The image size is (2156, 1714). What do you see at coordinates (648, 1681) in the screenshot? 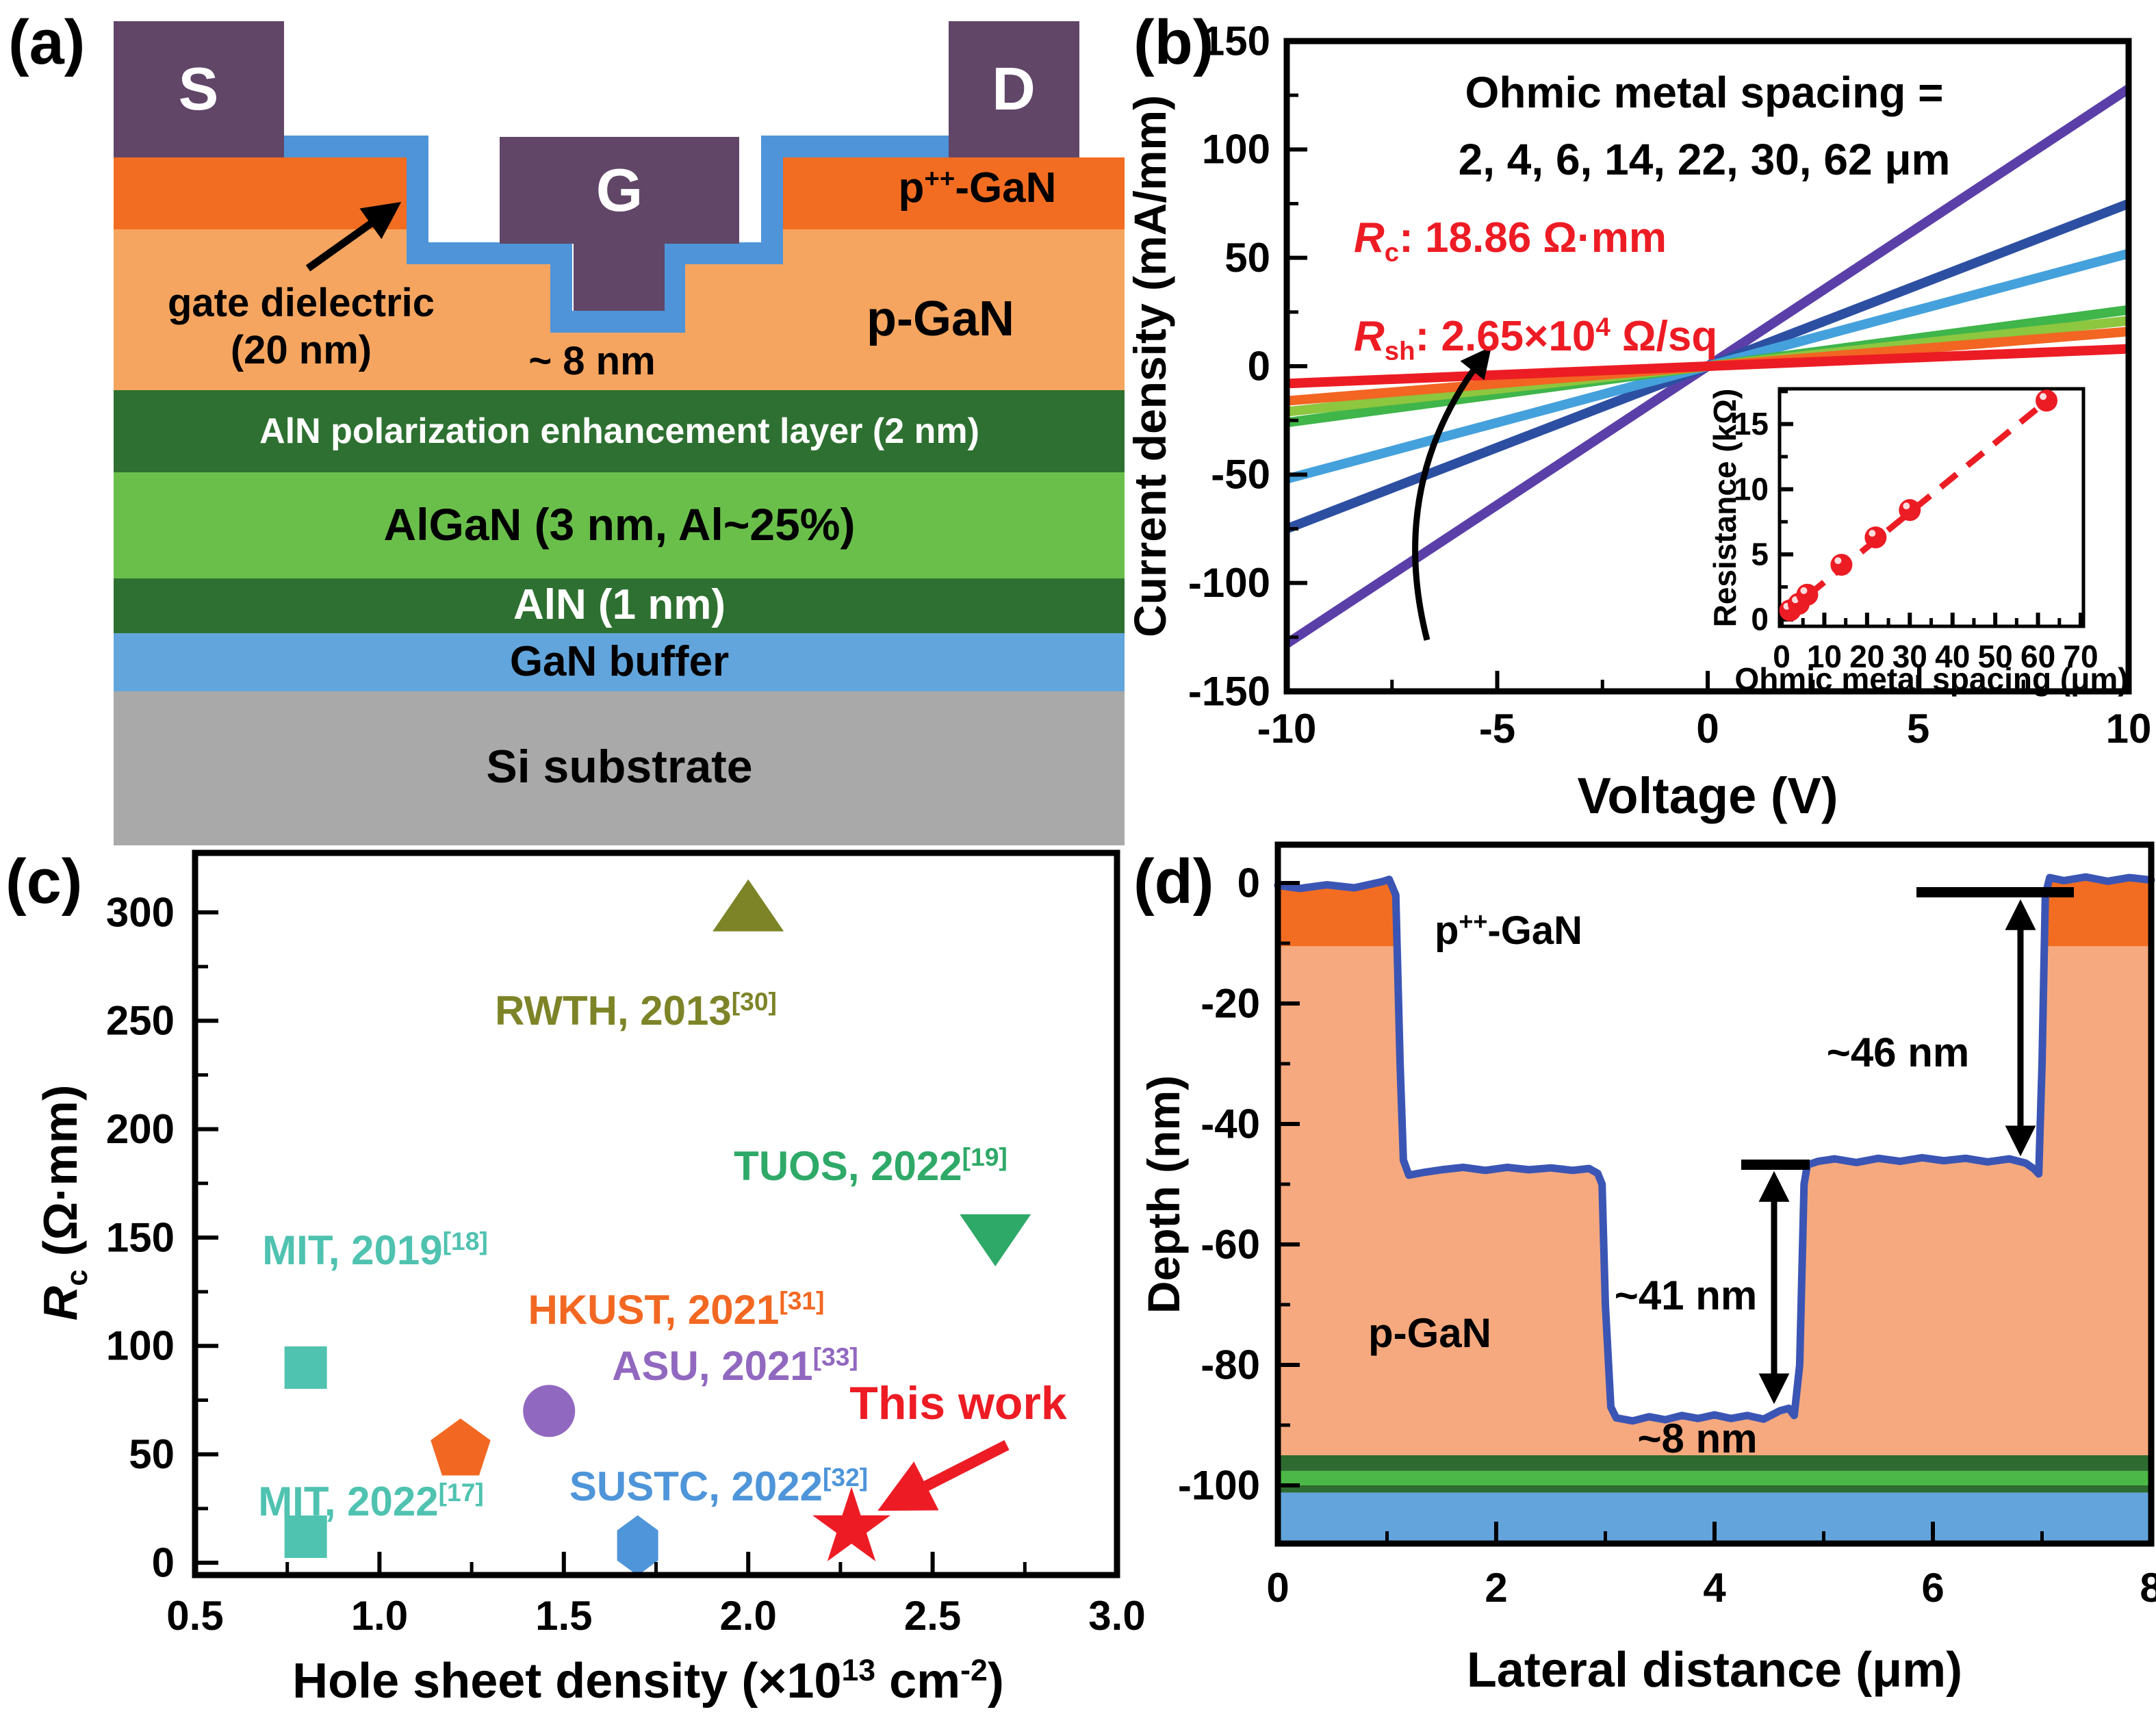
I see `c-xlabel: Hole sheet density (×1013 cm-2)` at bounding box center [648, 1681].